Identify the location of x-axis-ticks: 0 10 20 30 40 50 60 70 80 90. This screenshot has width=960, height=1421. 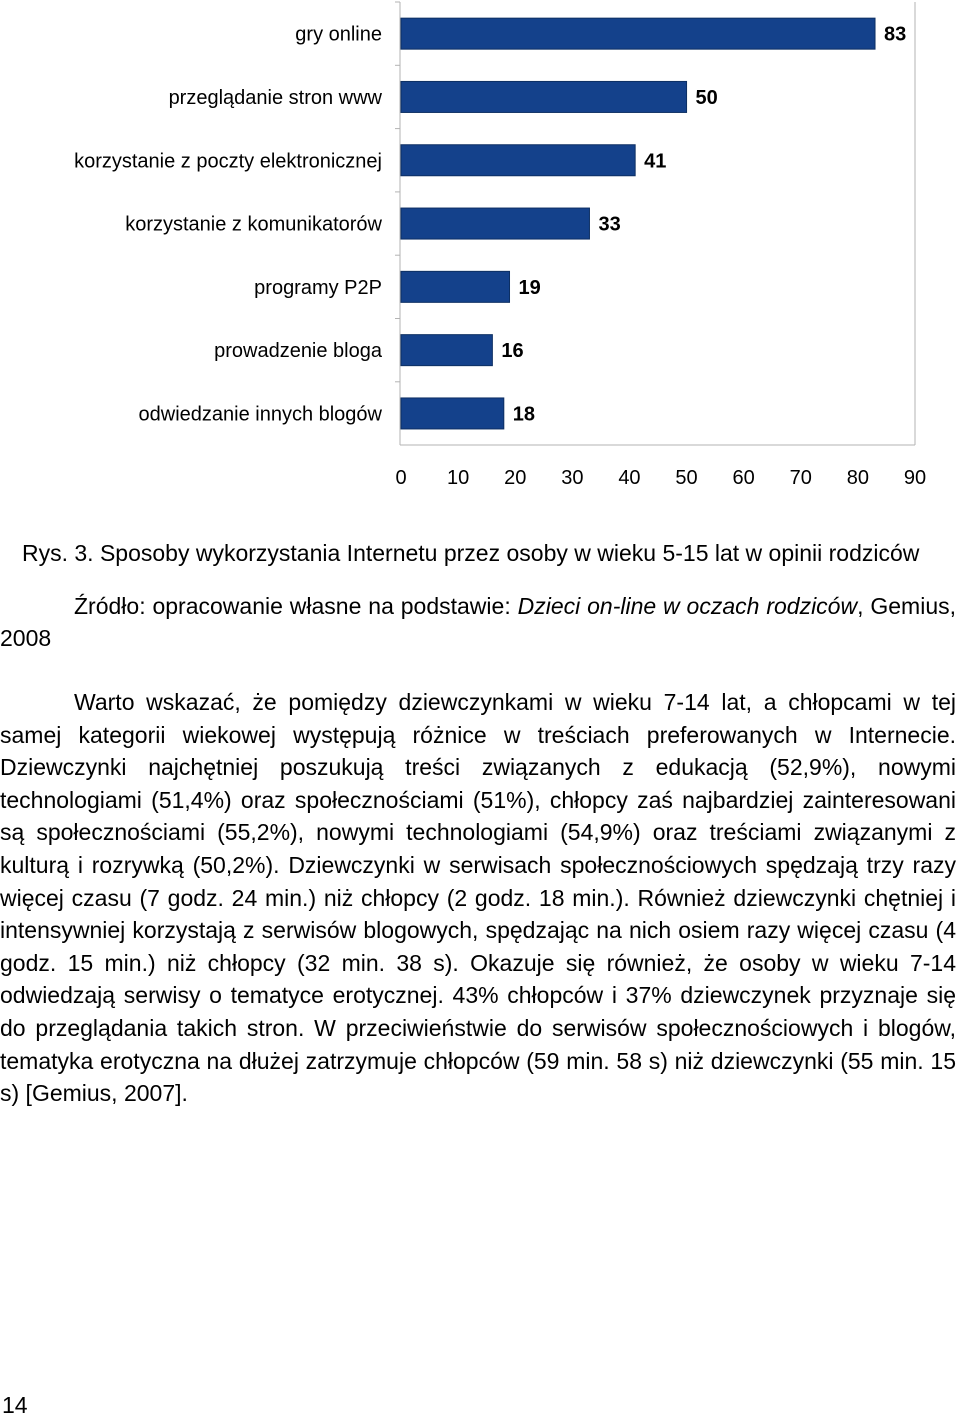
(660, 478).